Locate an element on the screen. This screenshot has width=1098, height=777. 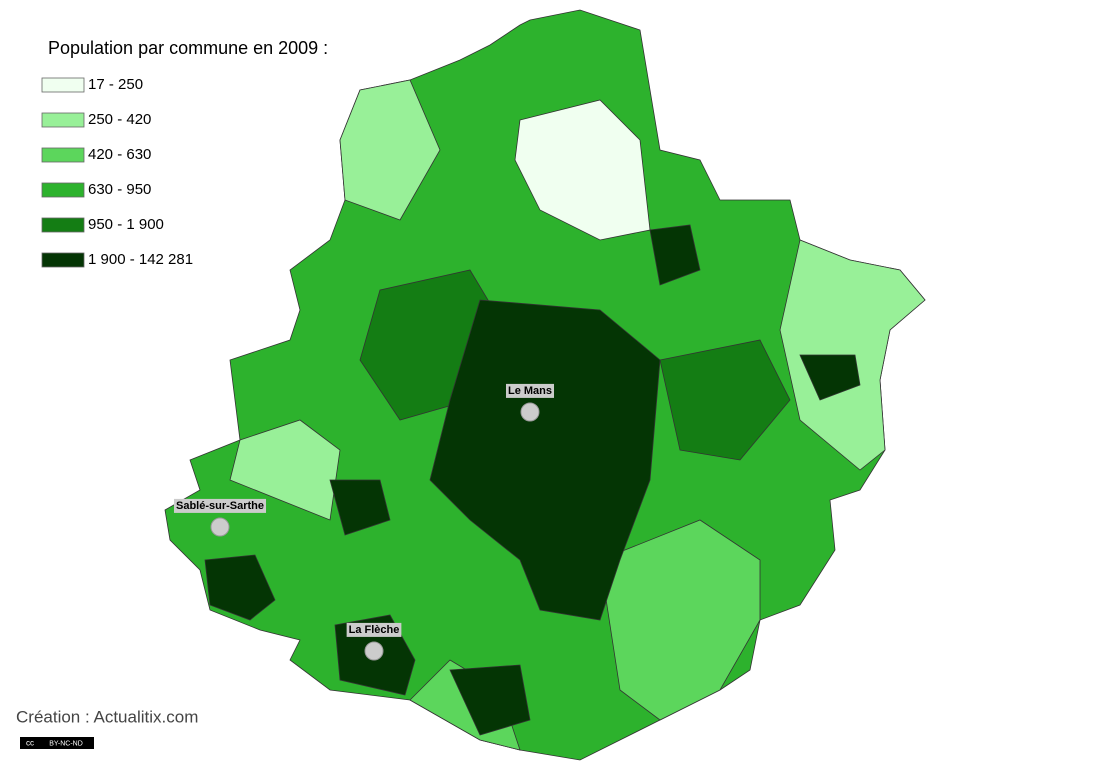
license-terms: BY-NC-ND is located at coordinates (66, 743).